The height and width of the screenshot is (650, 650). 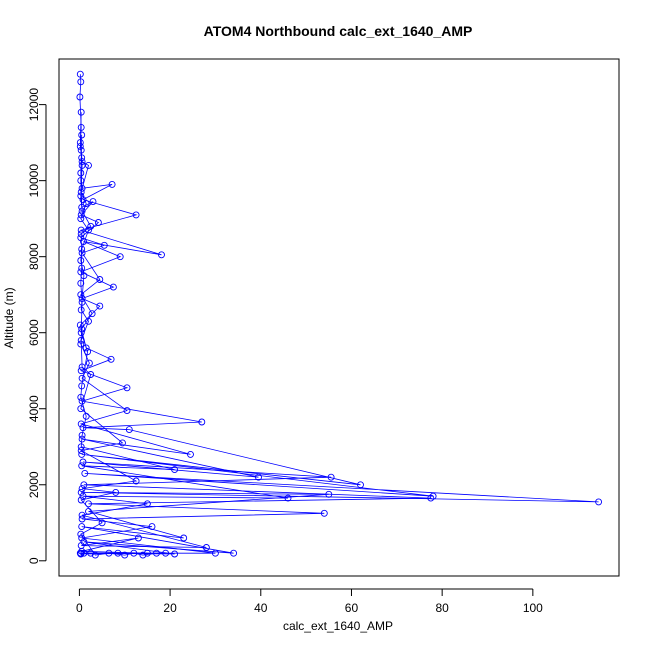 I want to click on x-tick-label: 20, so click(x=170, y=608).